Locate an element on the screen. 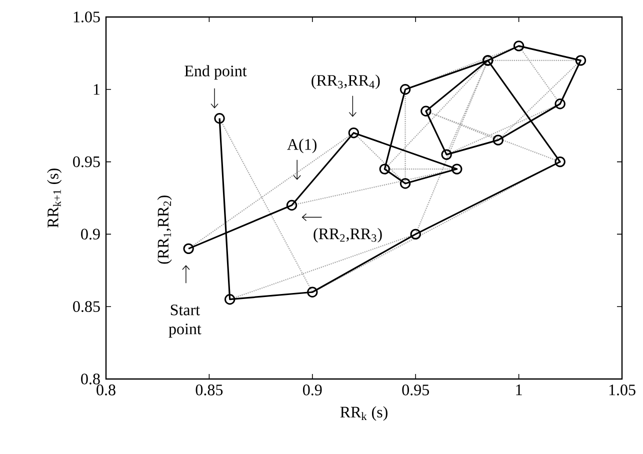  y-tick-label: 0.85 is located at coordinates (86, 306).